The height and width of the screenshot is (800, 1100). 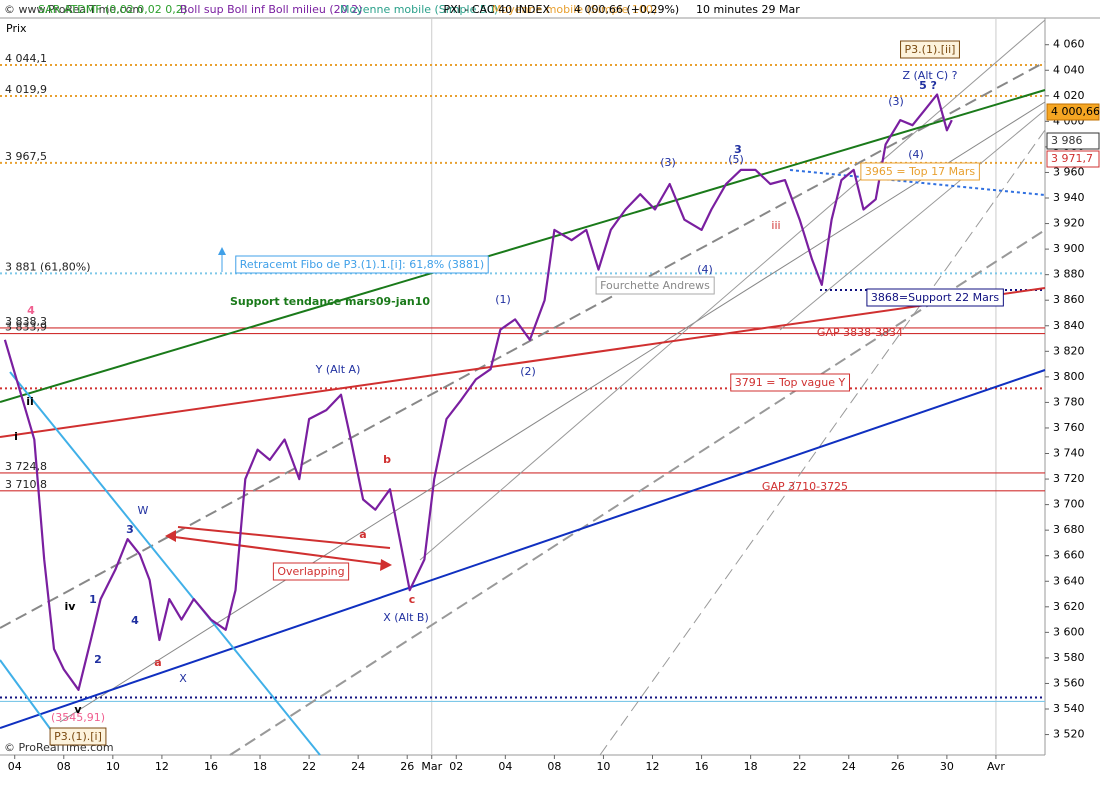 I want to click on y-tick-label: 3 660, so click(x=1069, y=555).